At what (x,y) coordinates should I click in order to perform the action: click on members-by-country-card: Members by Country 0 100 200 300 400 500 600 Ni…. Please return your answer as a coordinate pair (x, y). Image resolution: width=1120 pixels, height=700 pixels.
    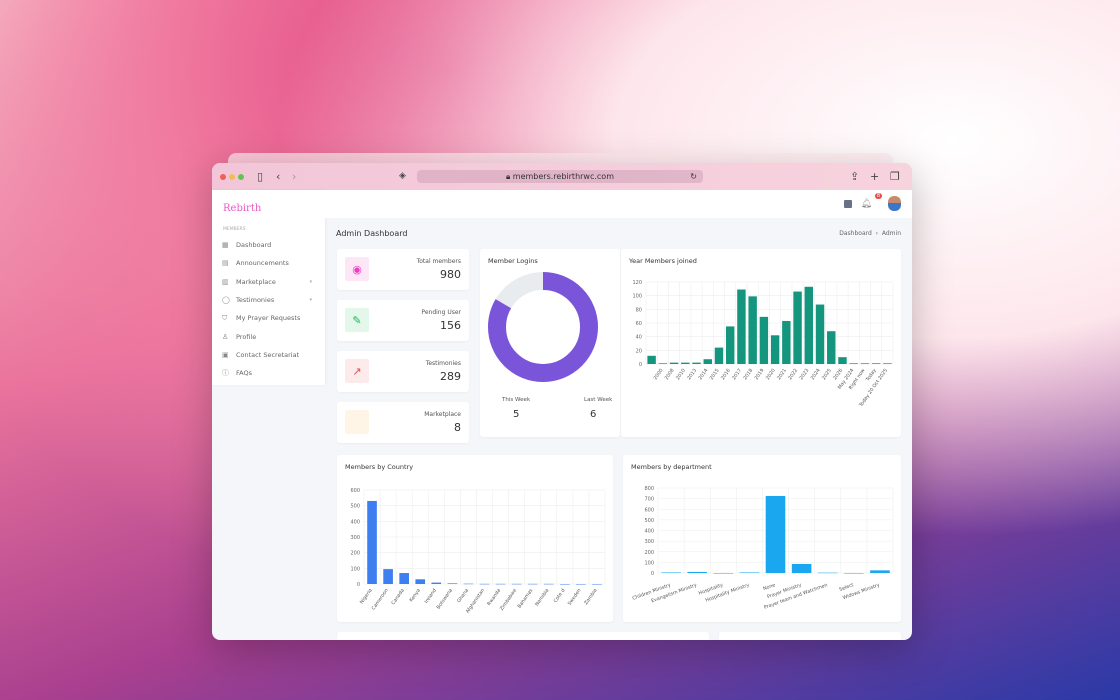
    Looking at the image, I should click on (475, 538).